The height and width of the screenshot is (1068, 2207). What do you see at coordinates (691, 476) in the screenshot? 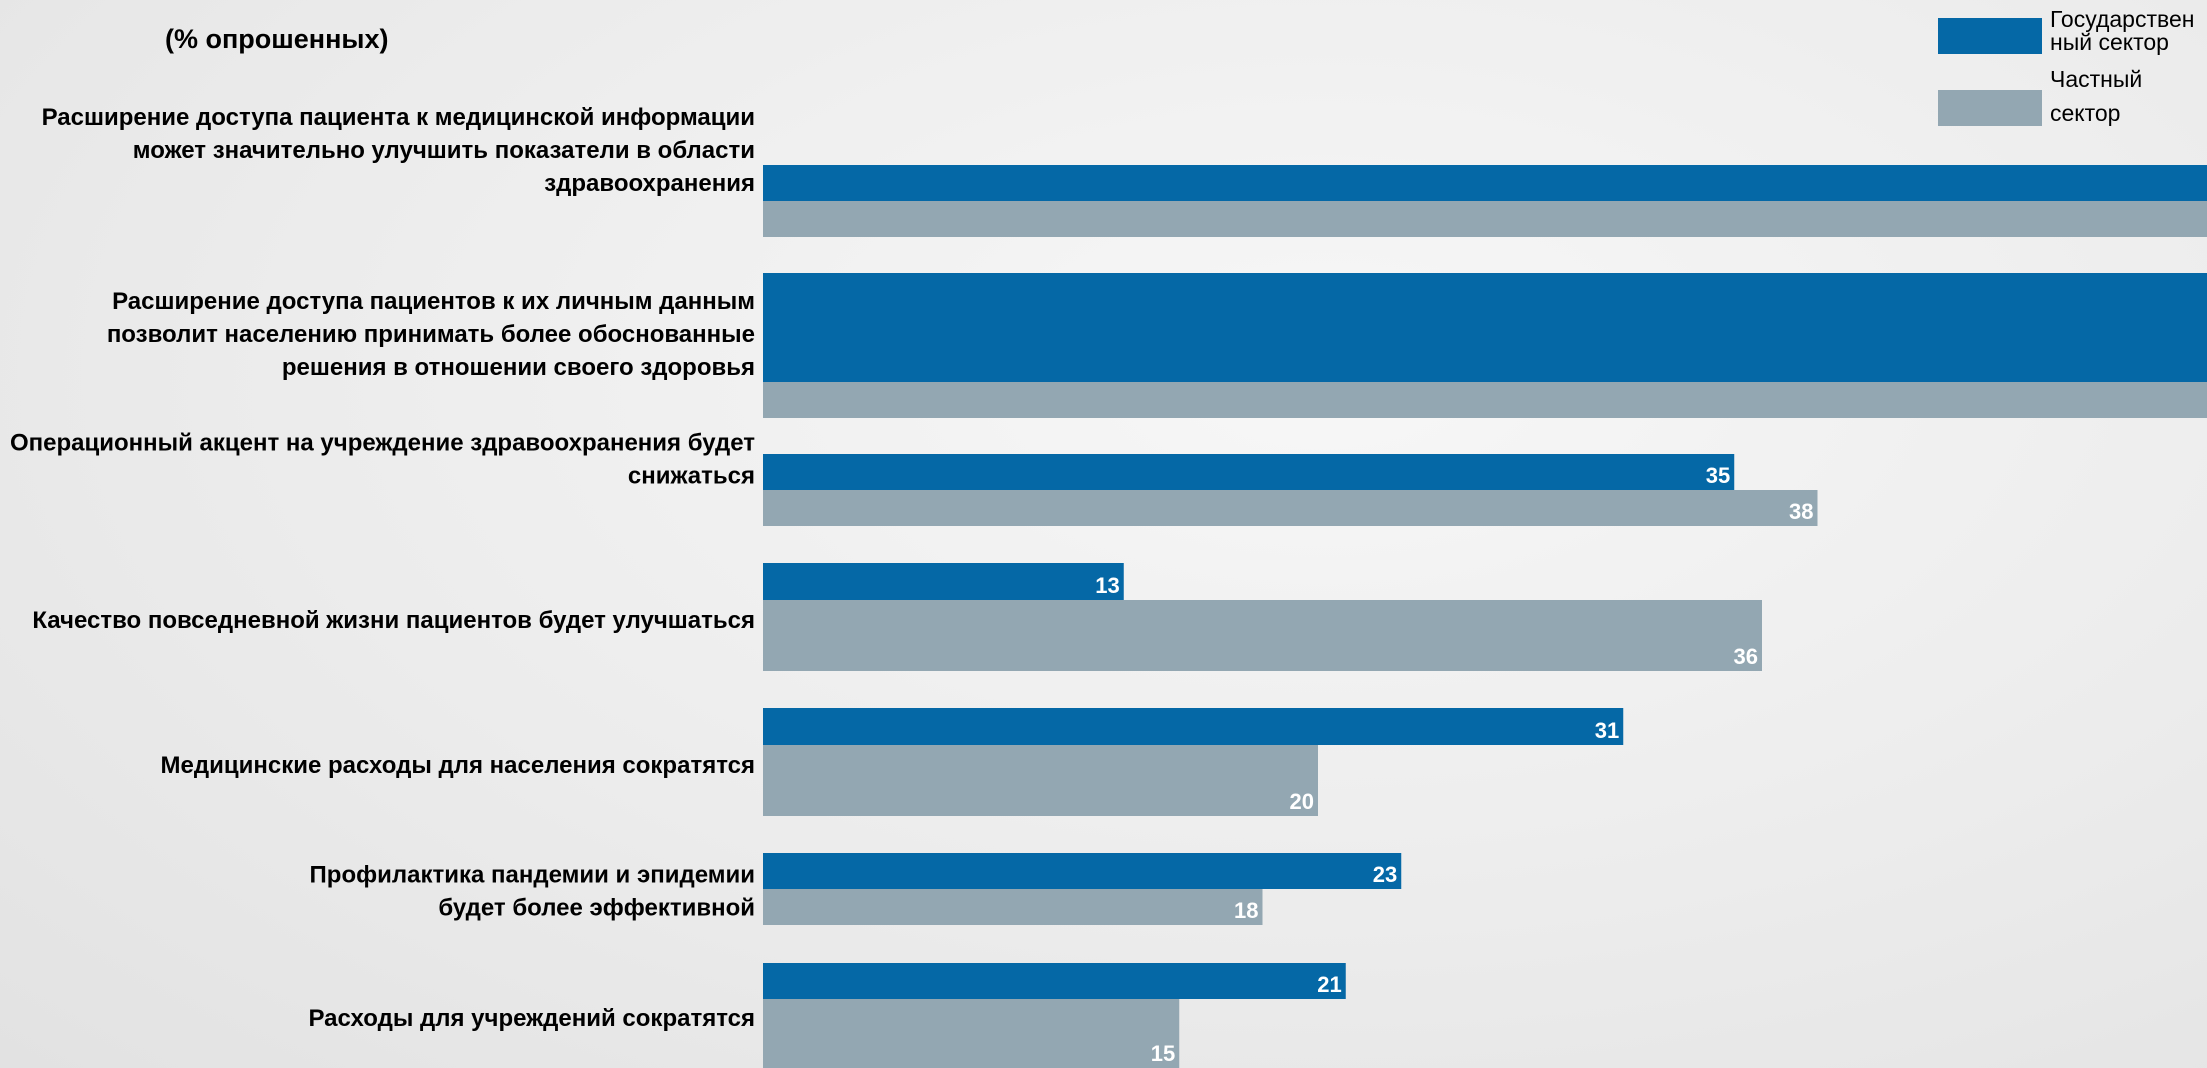
I see `category-label-2-line-1: снижаться` at bounding box center [691, 476].